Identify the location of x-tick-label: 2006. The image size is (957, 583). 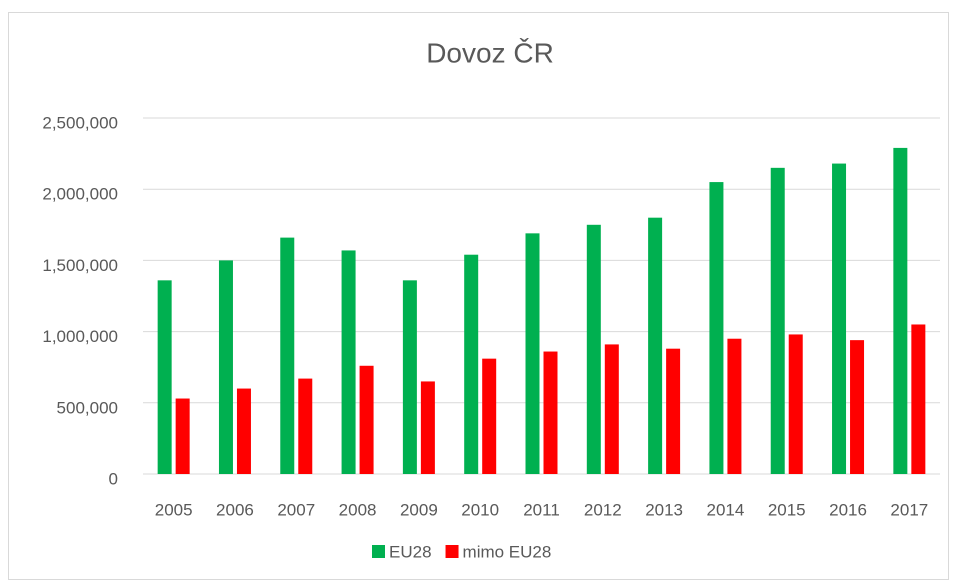
(235, 509).